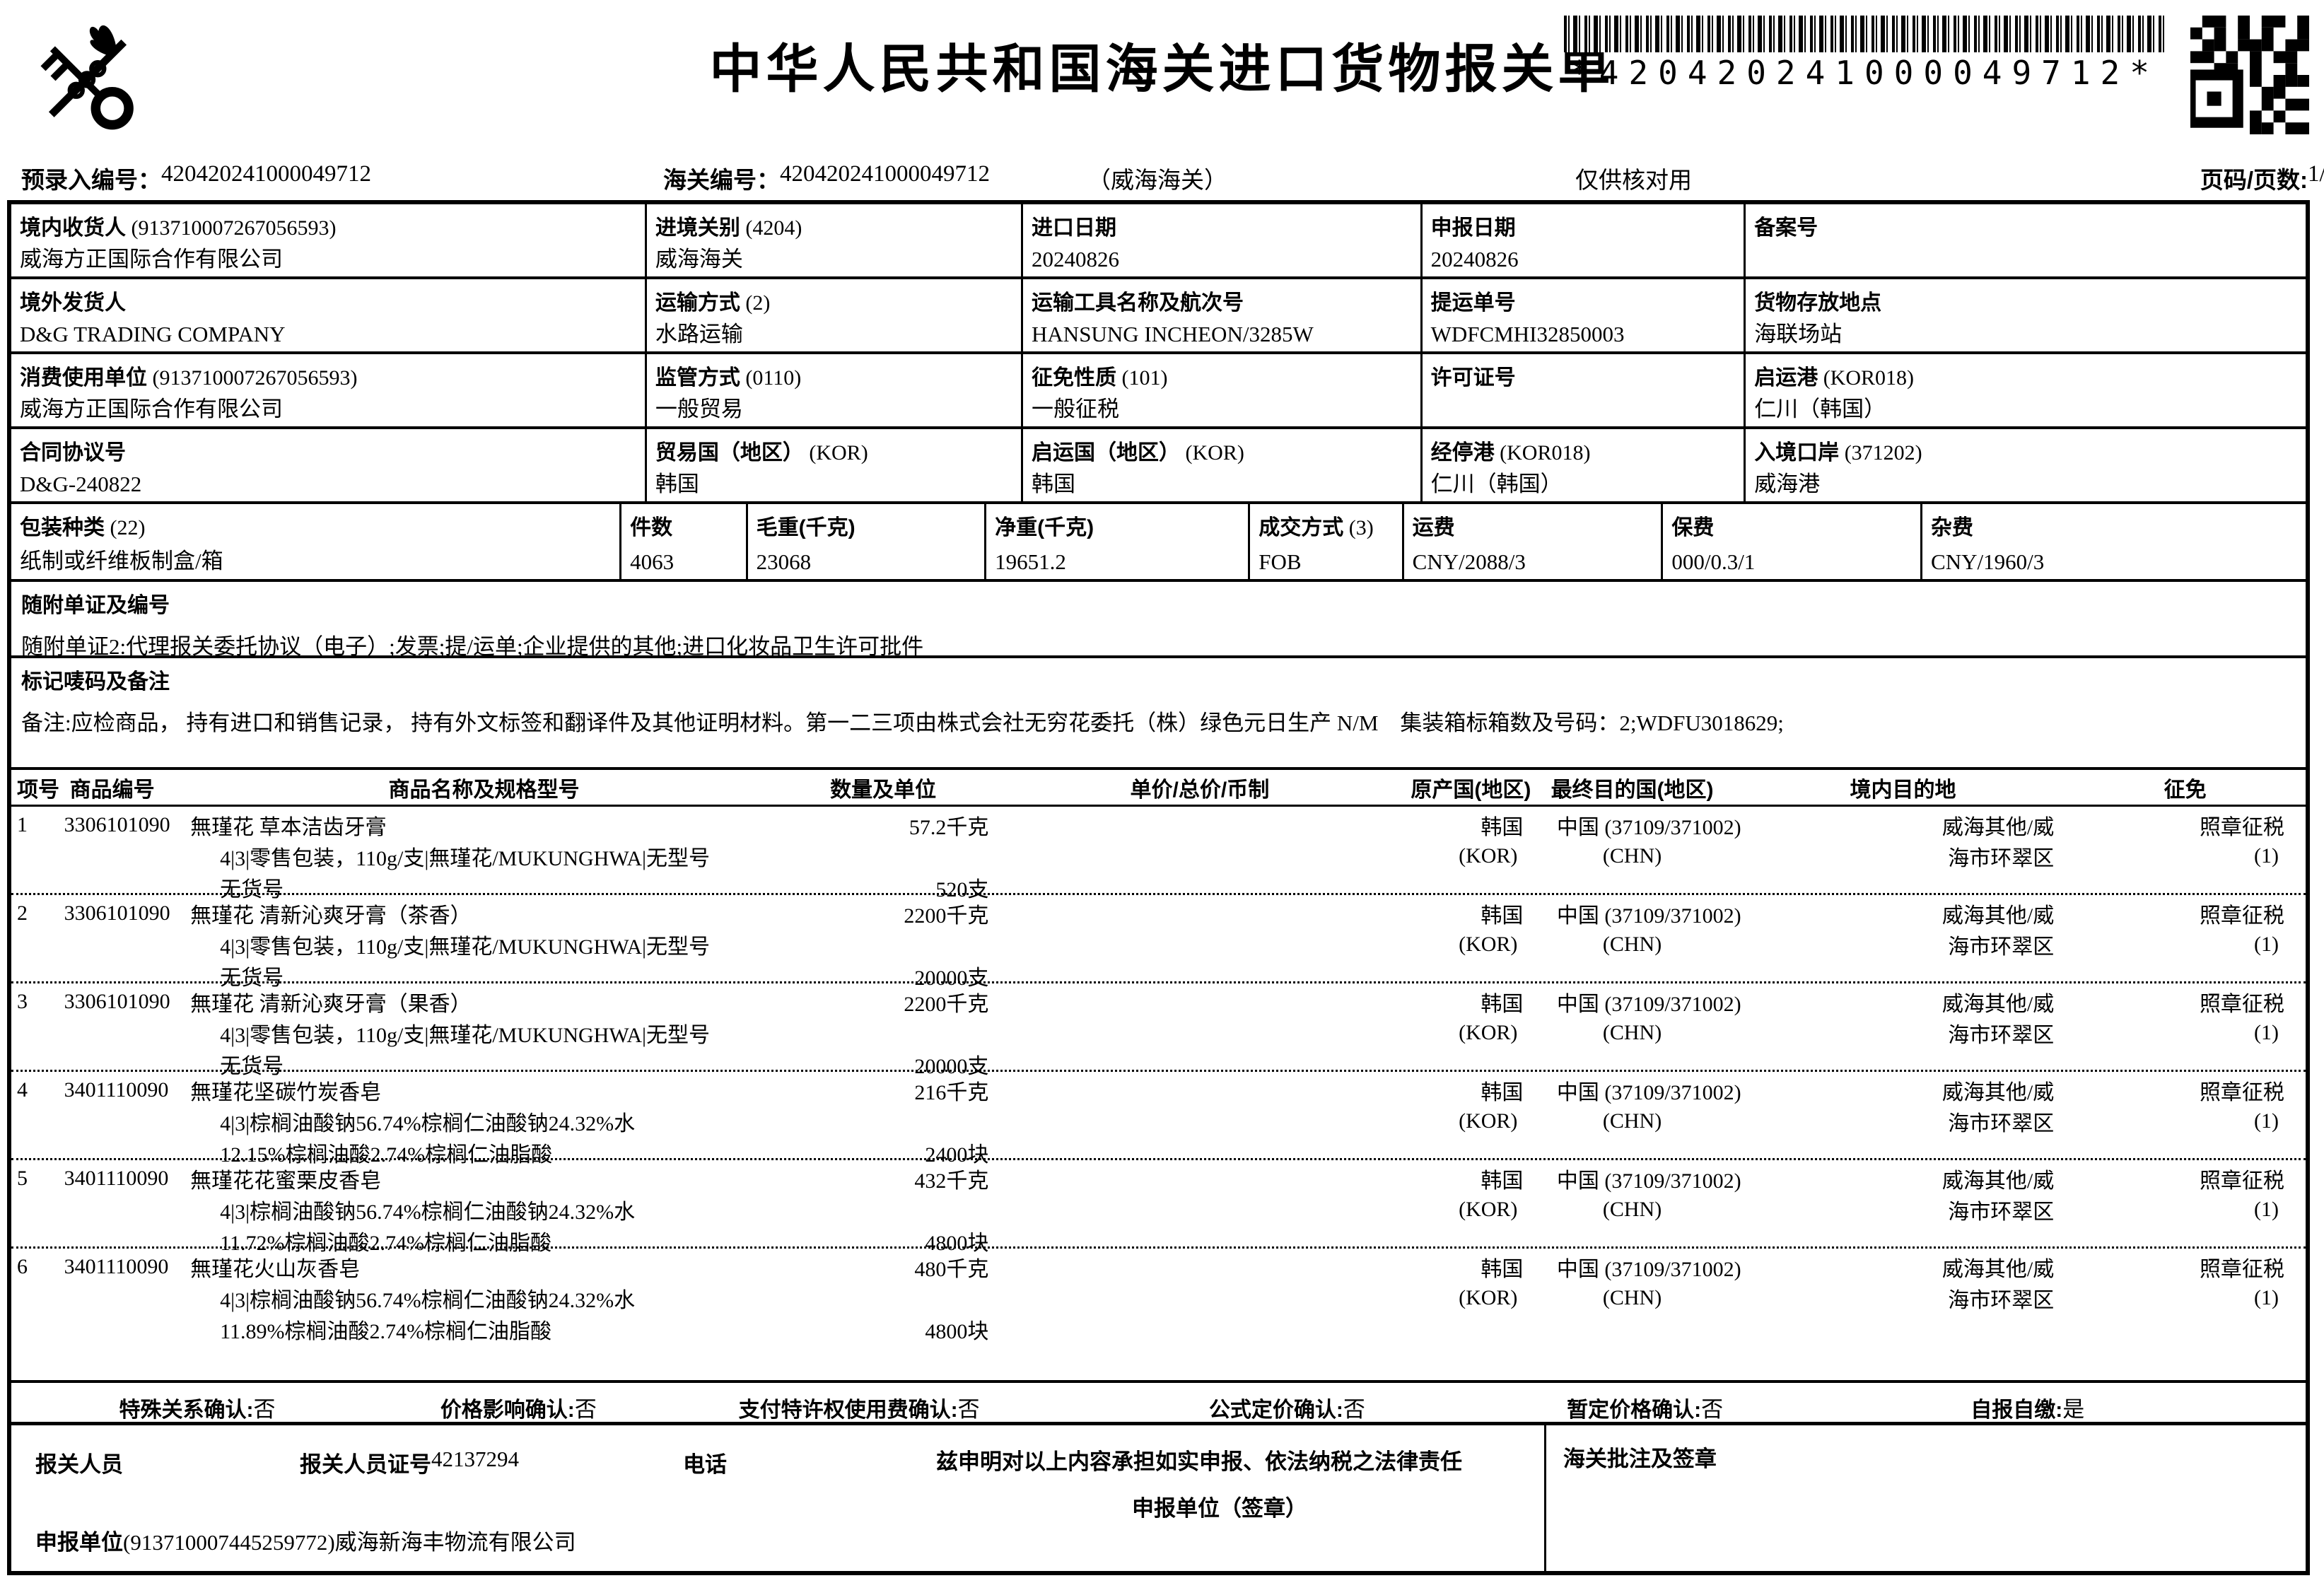 The width and height of the screenshot is (2324, 1583). I want to click on pre-entry-number: 预录入编号： 420420241000049712, so click(196, 177).